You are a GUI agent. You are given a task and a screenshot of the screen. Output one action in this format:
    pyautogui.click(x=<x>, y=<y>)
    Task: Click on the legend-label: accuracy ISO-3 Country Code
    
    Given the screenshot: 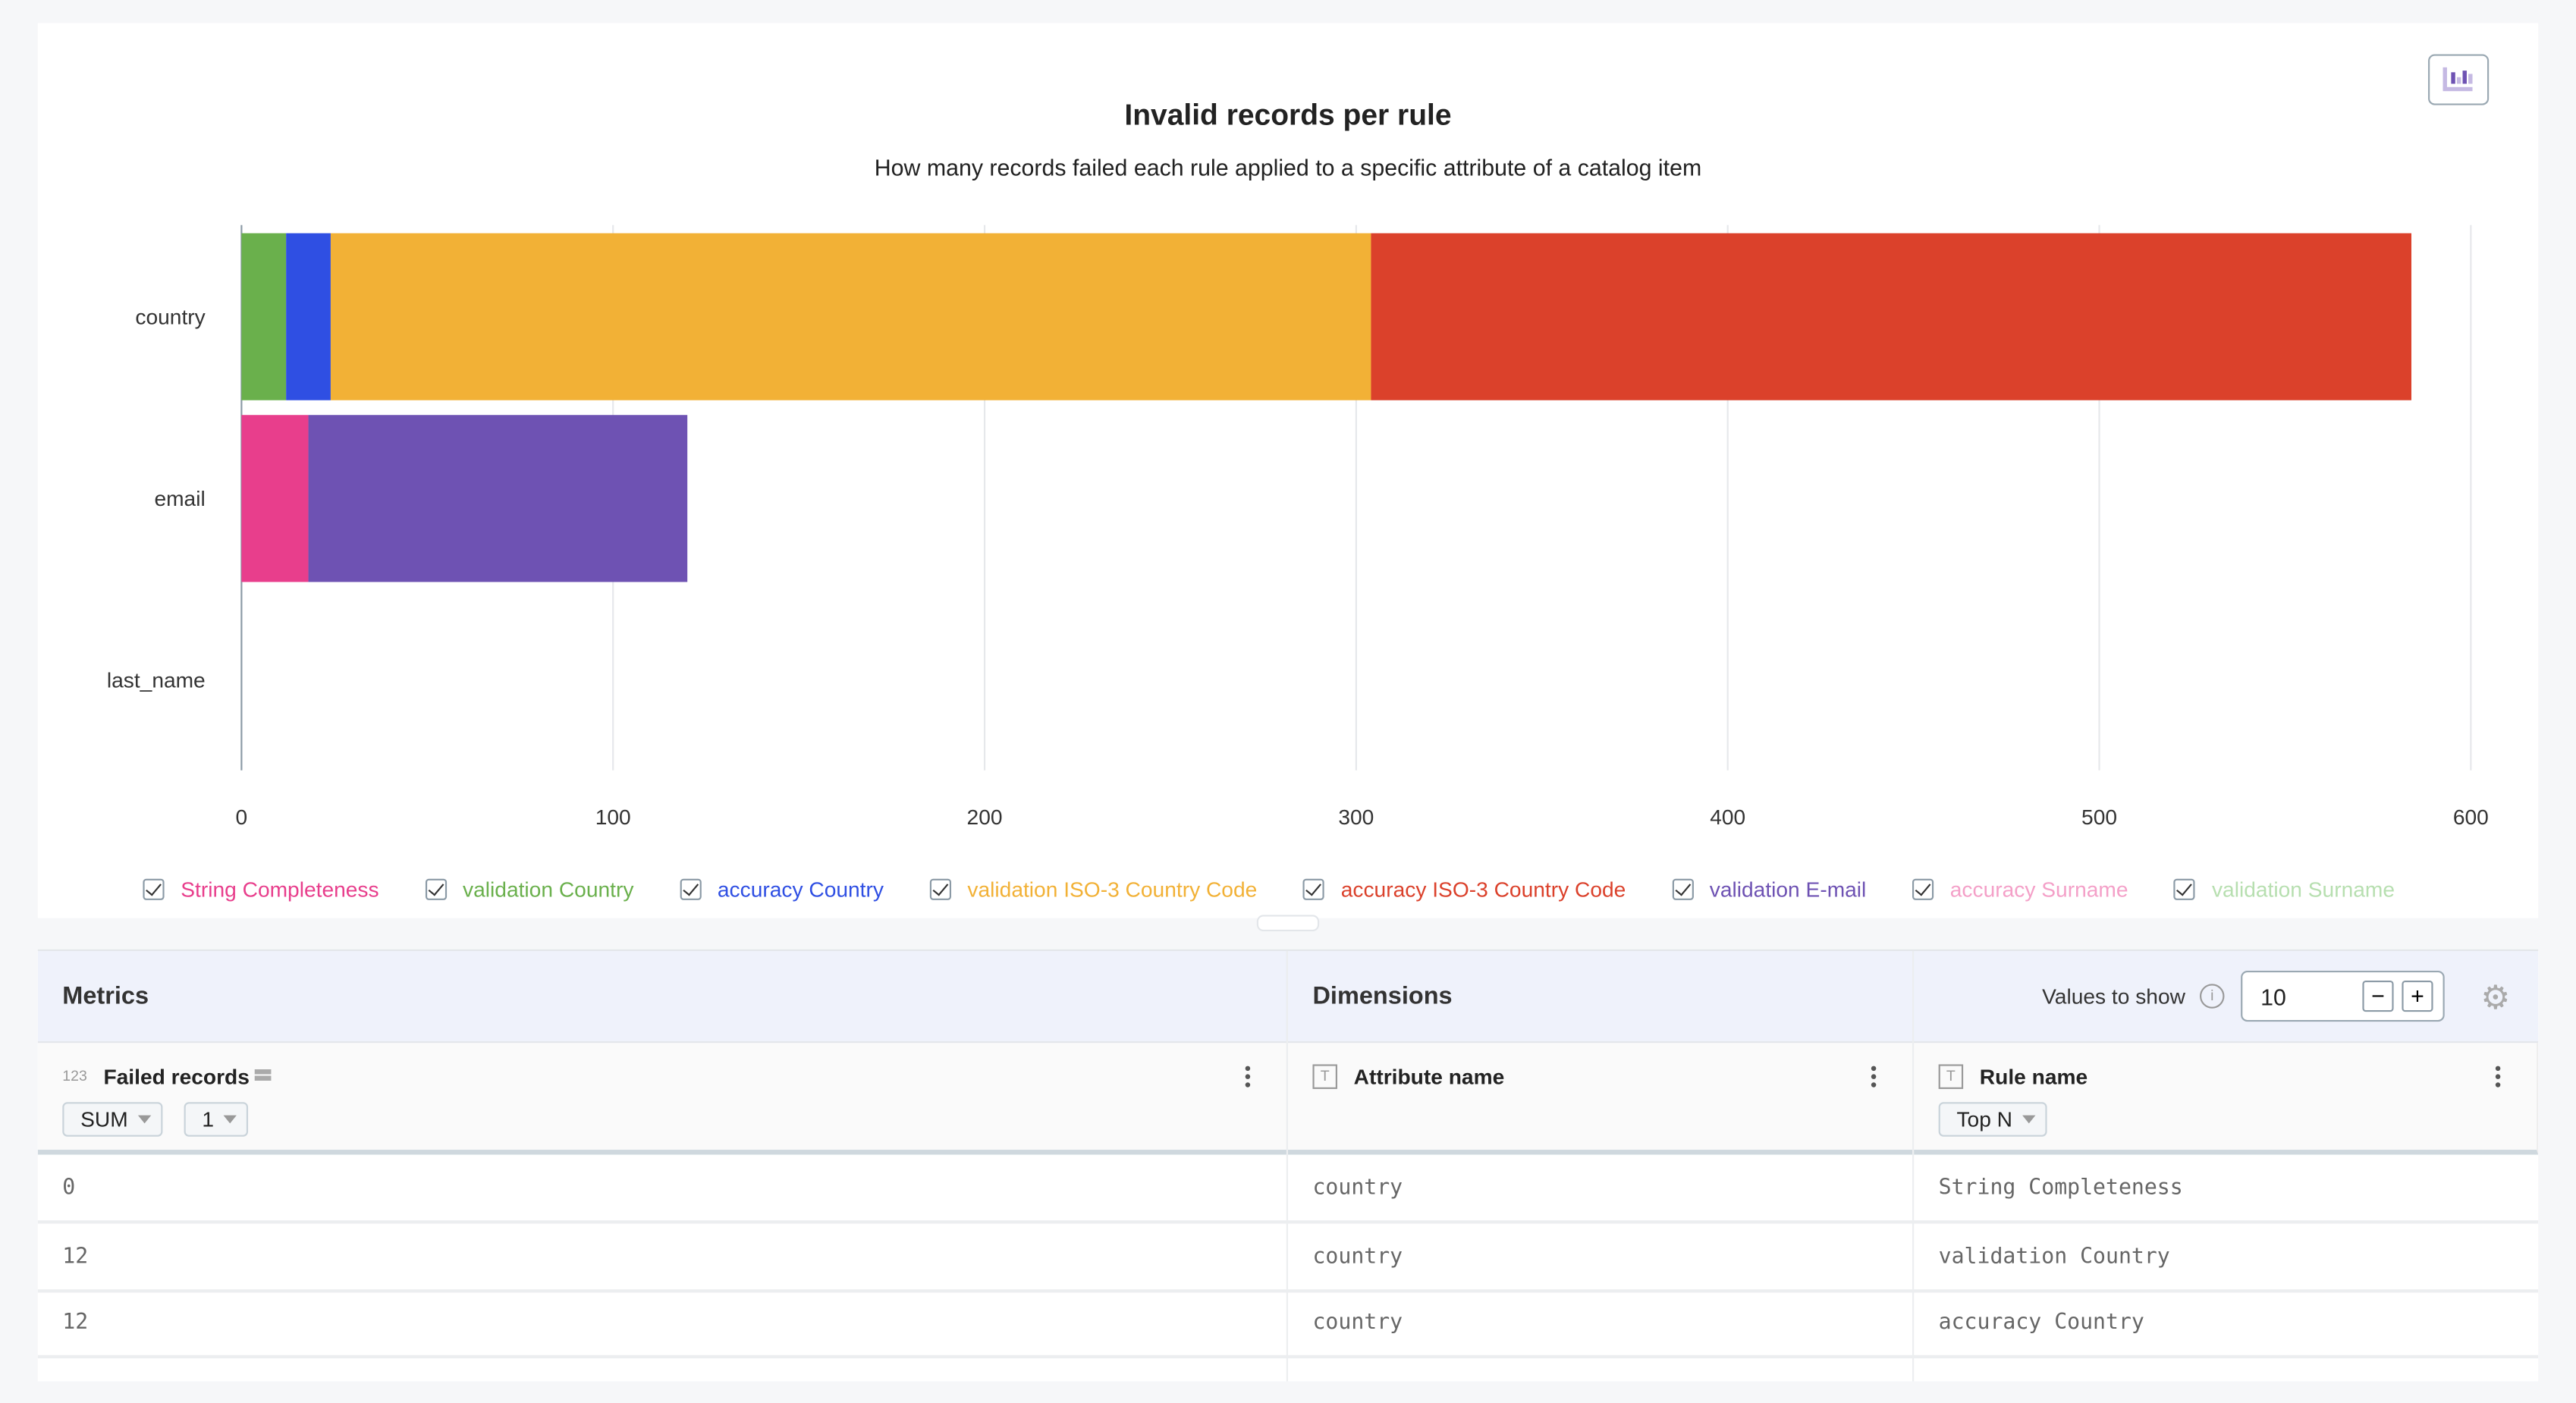 What is the action you would take?
    pyautogui.click(x=1483, y=890)
    